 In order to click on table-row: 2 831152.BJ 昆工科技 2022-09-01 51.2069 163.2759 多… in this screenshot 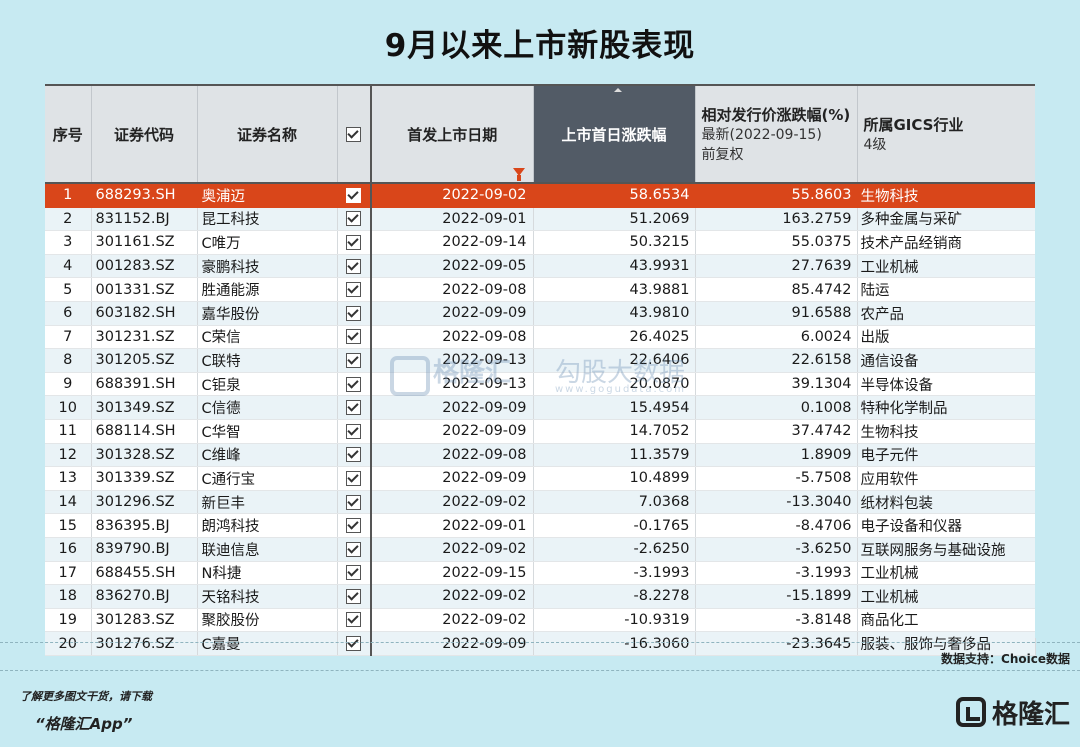, I will do `click(540, 219)`.